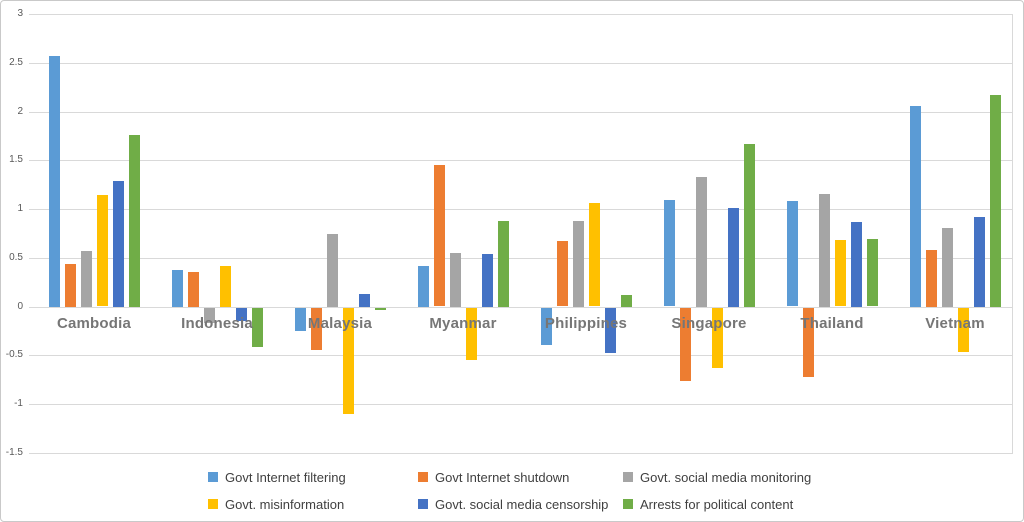 This screenshot has height=522, width=1024. What do you see at coordinates (709, 323) in the screenshot?
I see `category-label: Singapore` at bounding box center [709, 323].